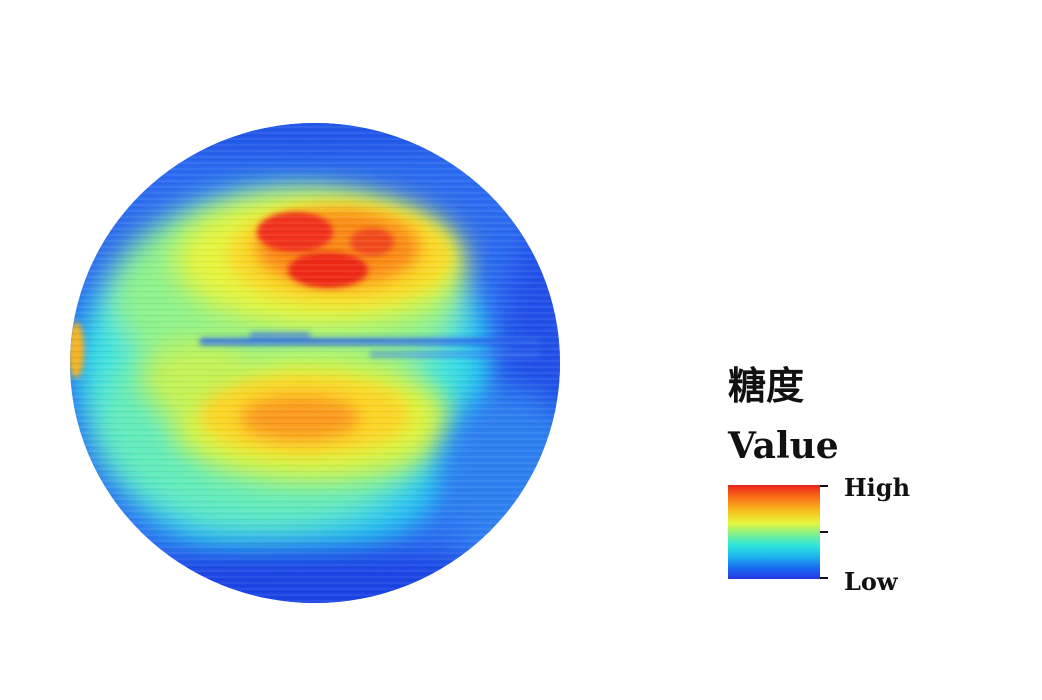  What do you see at coordinates (824, 486) in the screenshot?
I see `colorbar-tick-high` at bounding box center [824, 486].